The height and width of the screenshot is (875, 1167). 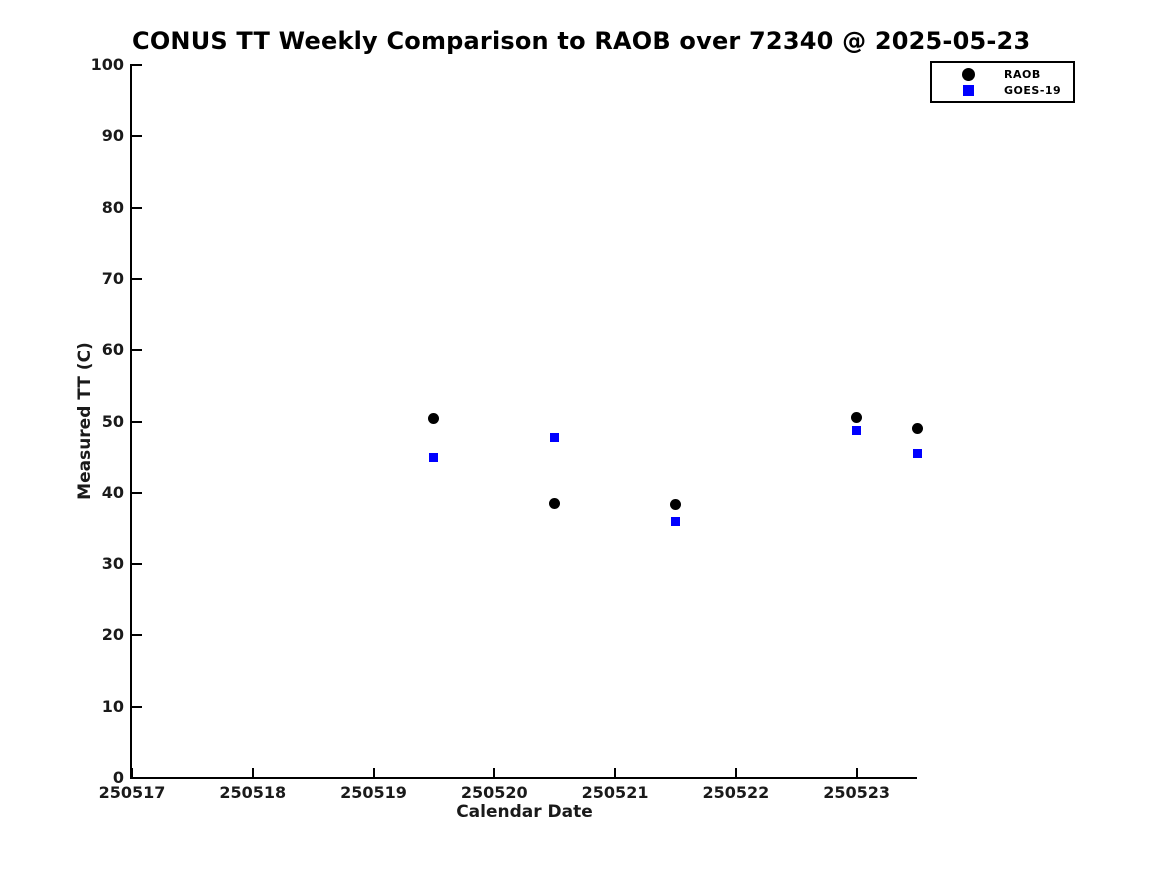 What do you see at coordinates (494, 792) in the screenshot?
I see `x-tick-label-250520: 250520` at bounding box center [494, 792].